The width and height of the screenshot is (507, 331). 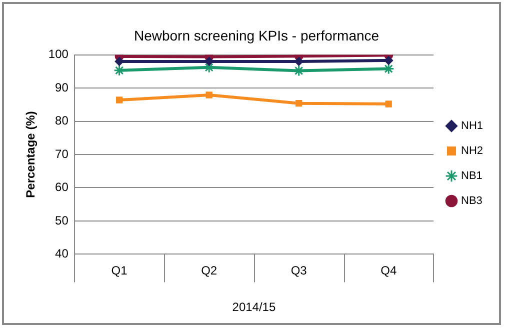 I want to click on y-axis-title: Percentage (%), so click(x=31, y=154).